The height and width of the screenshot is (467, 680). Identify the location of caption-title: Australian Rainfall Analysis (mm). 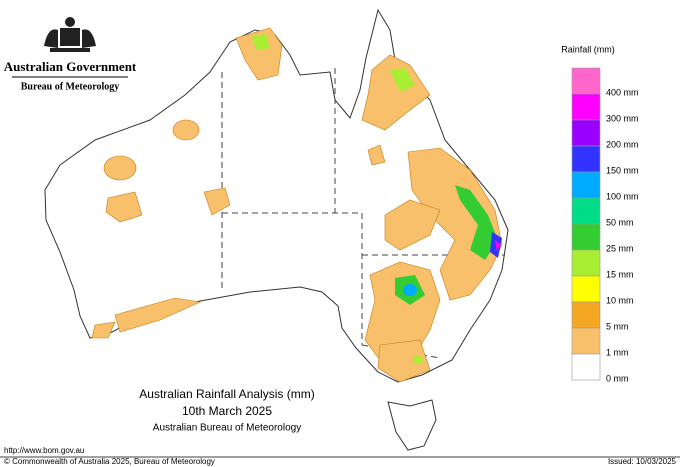
(226, 394).